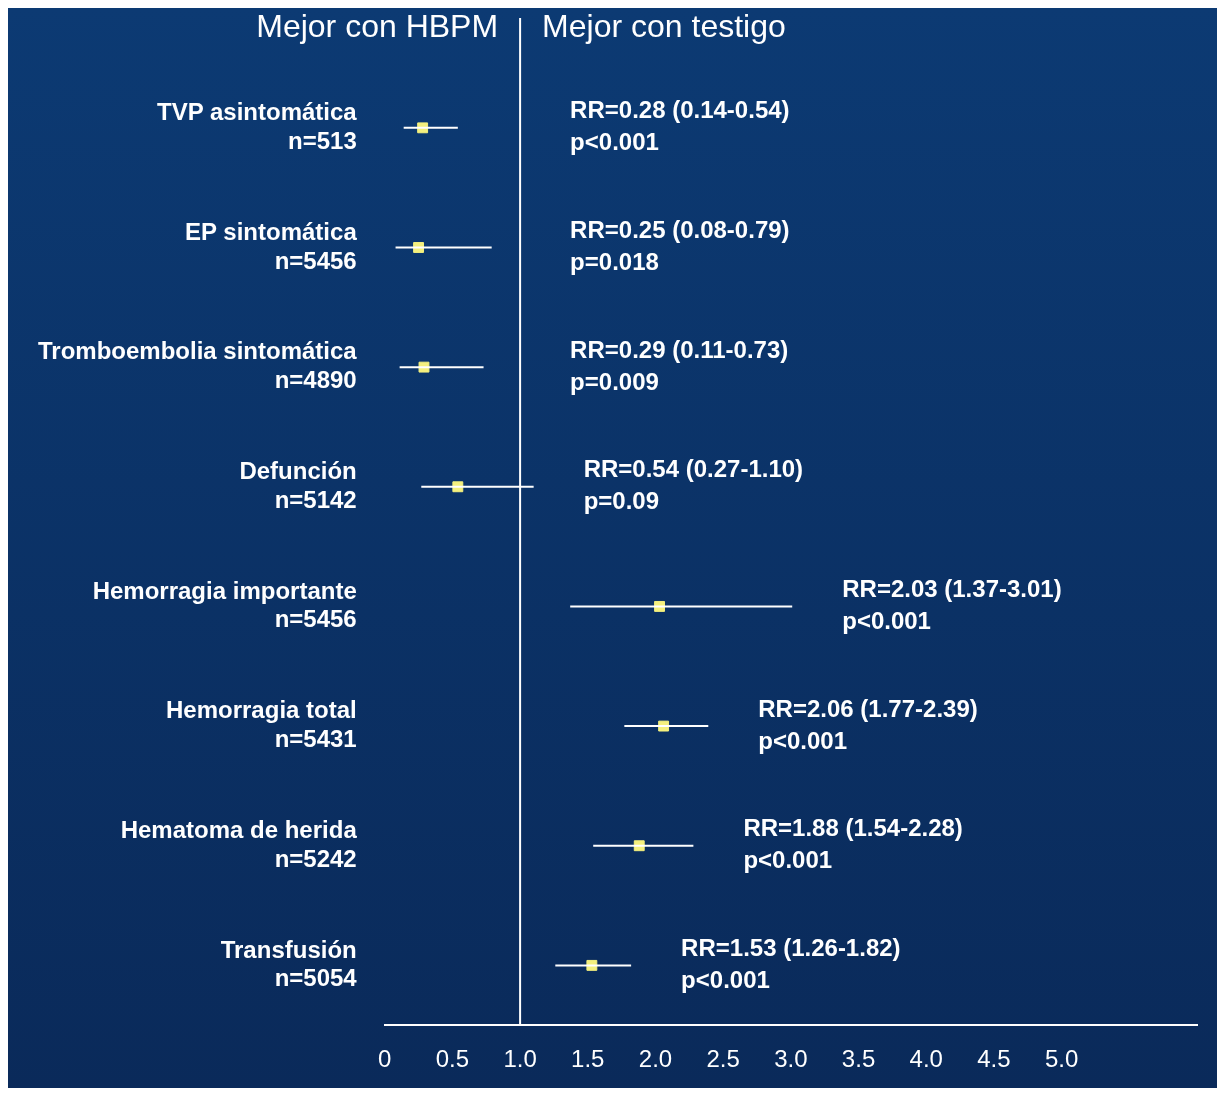  I want to click on y-tick-label: Transfusión n=5054, so click(289, 963).